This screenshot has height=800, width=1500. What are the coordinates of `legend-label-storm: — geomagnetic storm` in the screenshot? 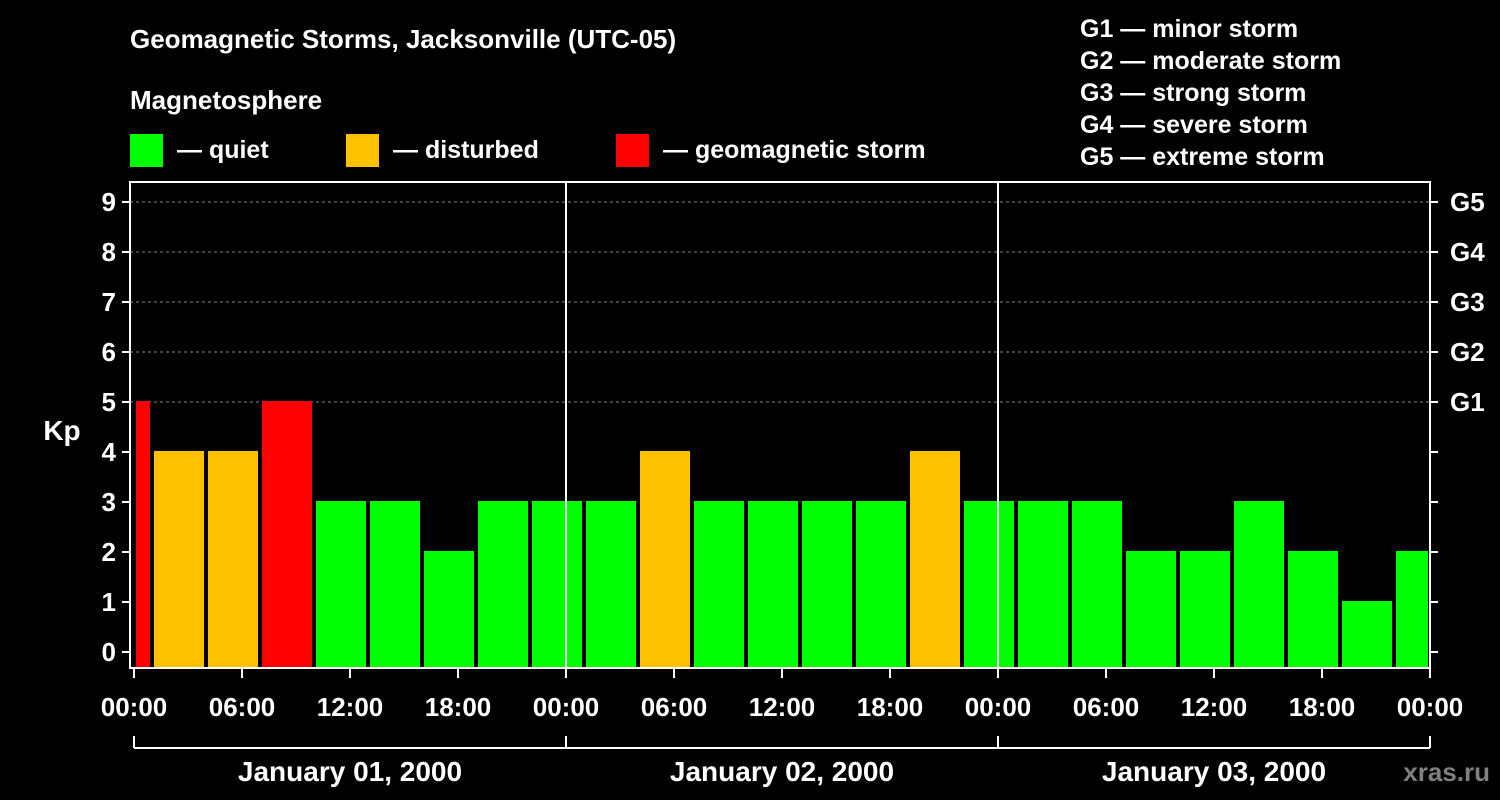 It's located at (794, 150).